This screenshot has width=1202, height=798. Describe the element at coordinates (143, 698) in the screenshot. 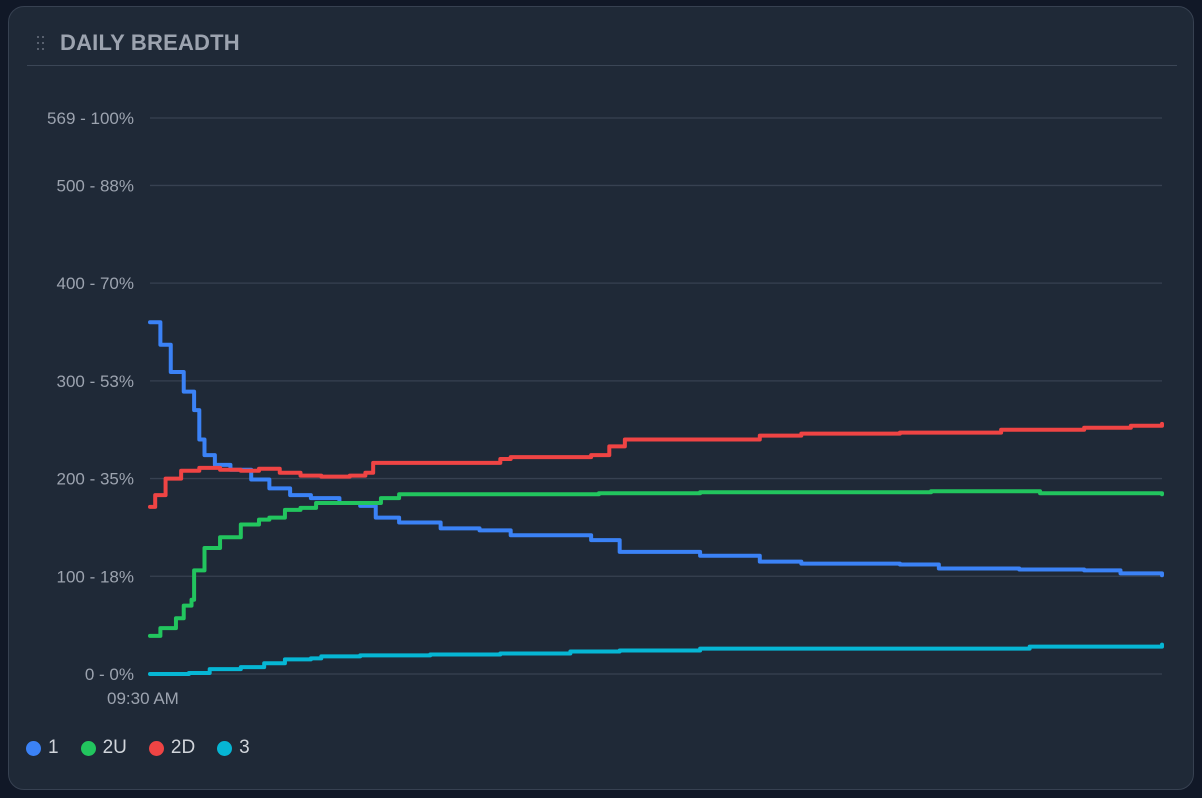

I see `x-tick-label: 09:30 AM` at that location.